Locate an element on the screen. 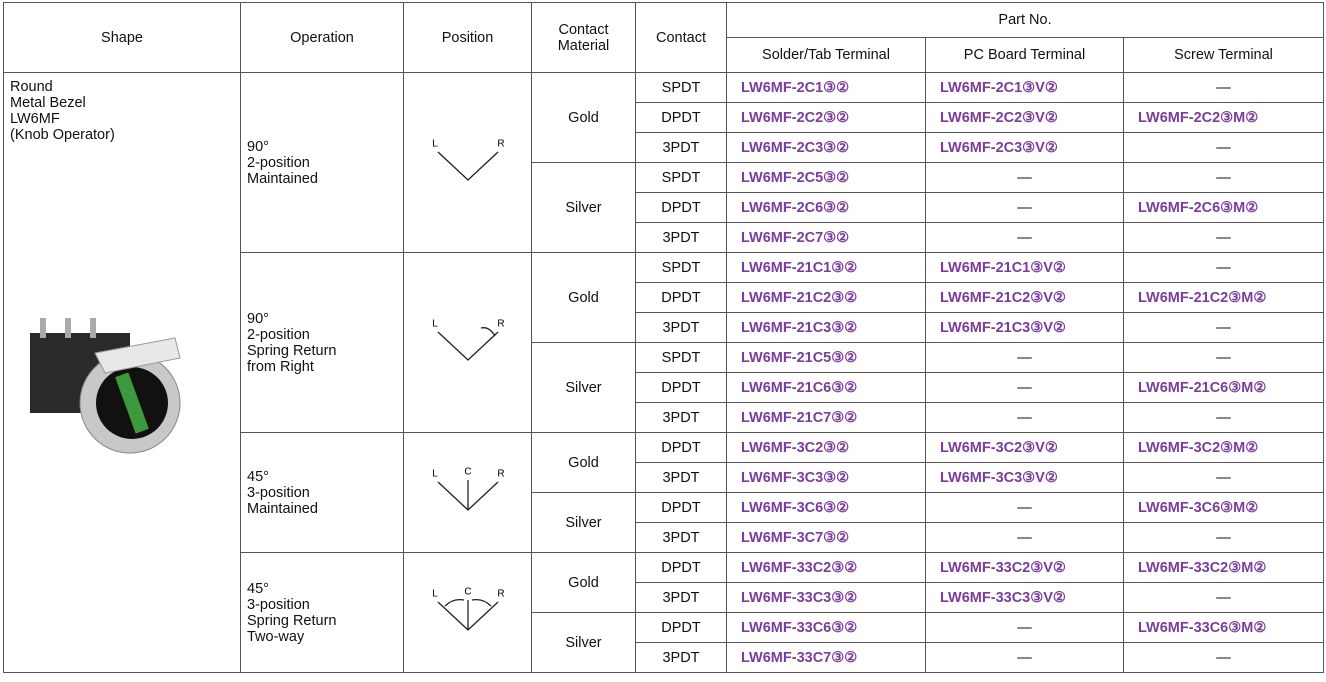 The height and width of the screenshot is (682, 1326). part-number-cell: LW6MF-2C2③V② is located at coordinates (1024, 117).